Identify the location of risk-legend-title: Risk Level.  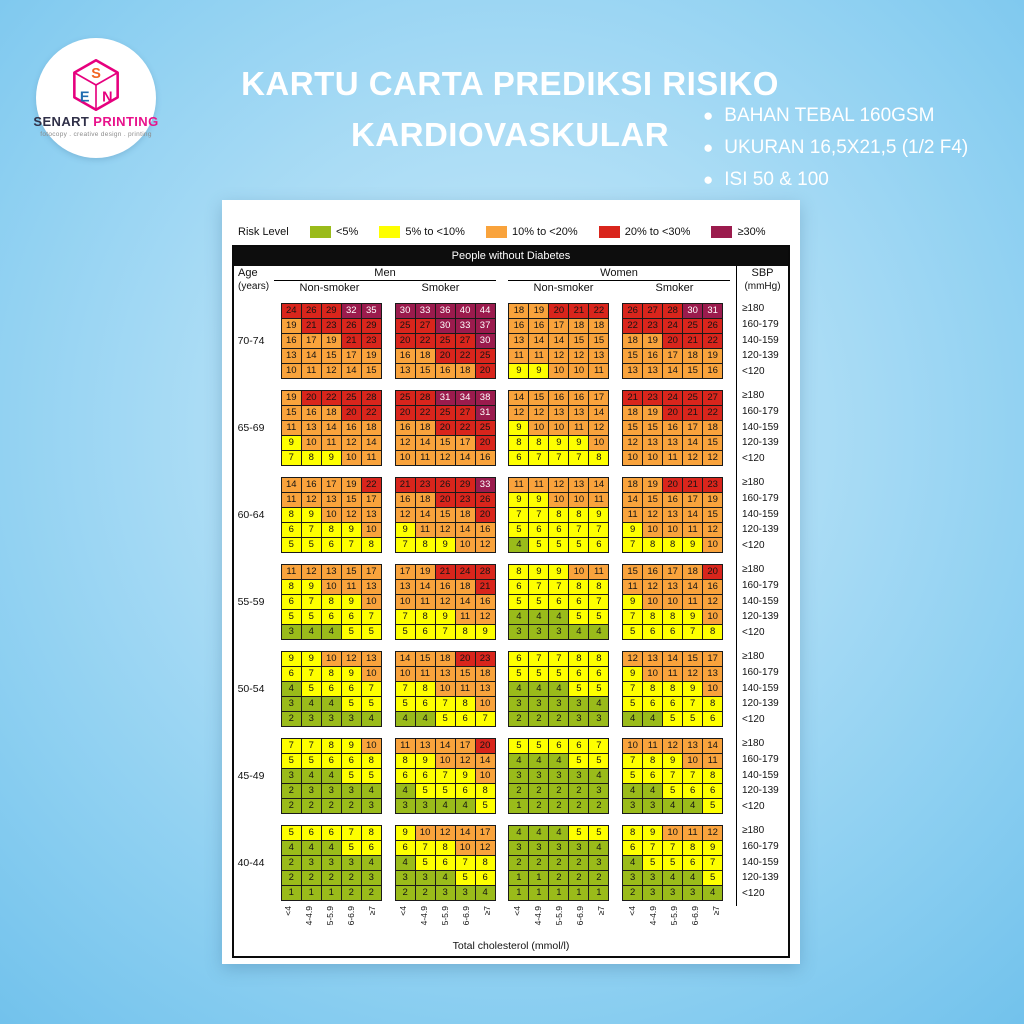
(263, 232).